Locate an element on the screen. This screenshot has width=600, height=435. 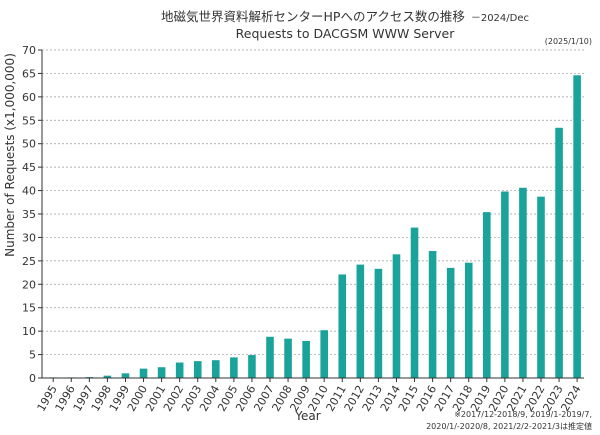
bar-2008 is located at coordinates (288, 358).